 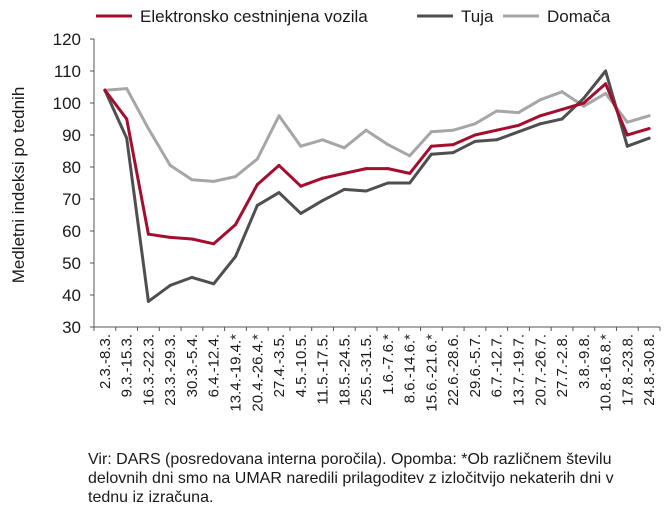 What do you see at coordinates (649, 370) in the screenshot?
I see `x-tick-label: 24.8.-30.8.` at bounding box center [649, 370].